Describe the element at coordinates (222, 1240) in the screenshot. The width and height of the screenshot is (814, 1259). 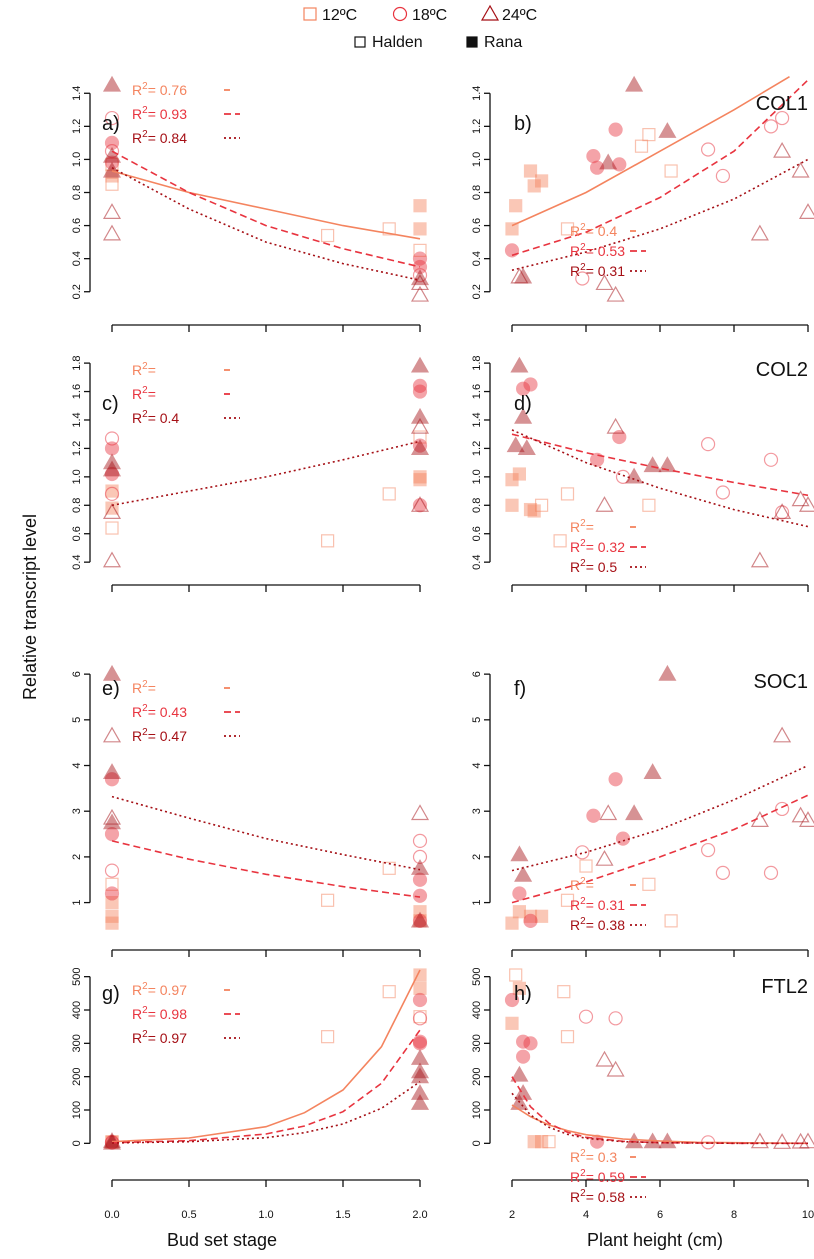
I see `x-axis-label-left: Bud set stage` at that location.